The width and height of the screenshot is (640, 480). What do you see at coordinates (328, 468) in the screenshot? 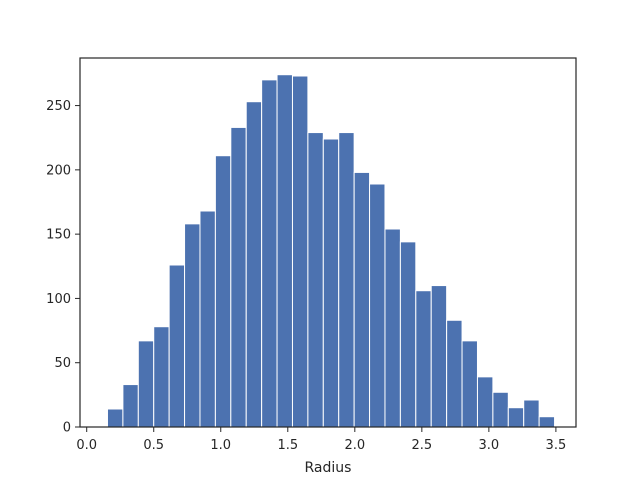
I see `x-axis-label: Radius` at bounding box center [328, 468].